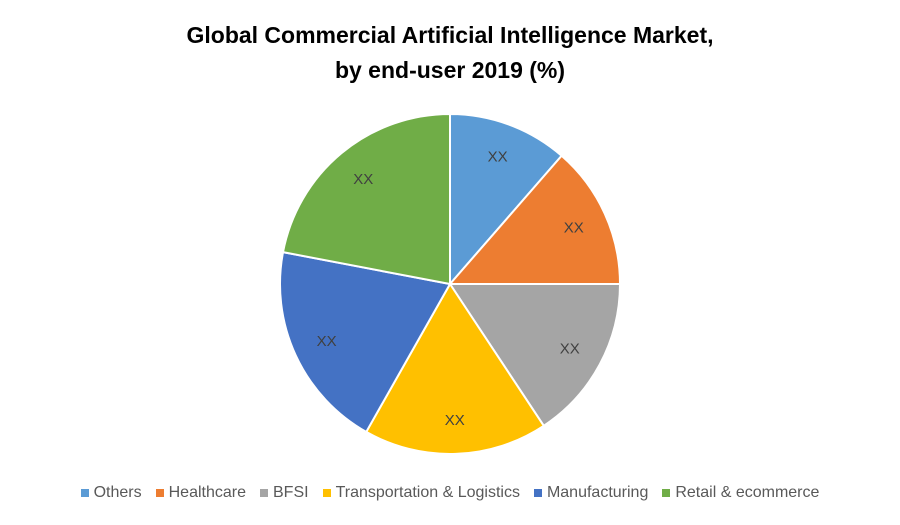  I want to click on legend-label: BFSI, so click(291, 492).